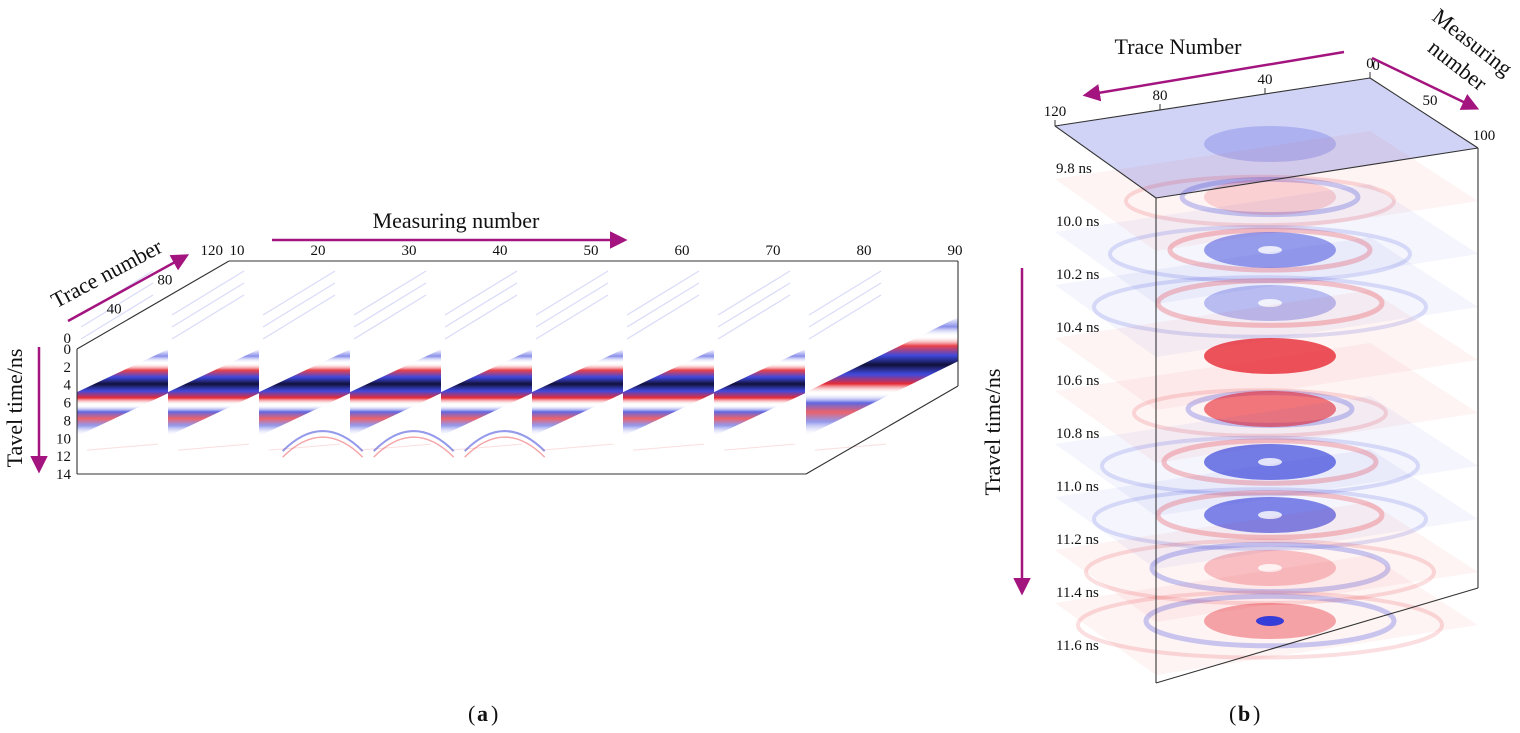 The image size is (1520, 733). I want to click on panel-a-slice-50-faint-trace, so click(481, 317).